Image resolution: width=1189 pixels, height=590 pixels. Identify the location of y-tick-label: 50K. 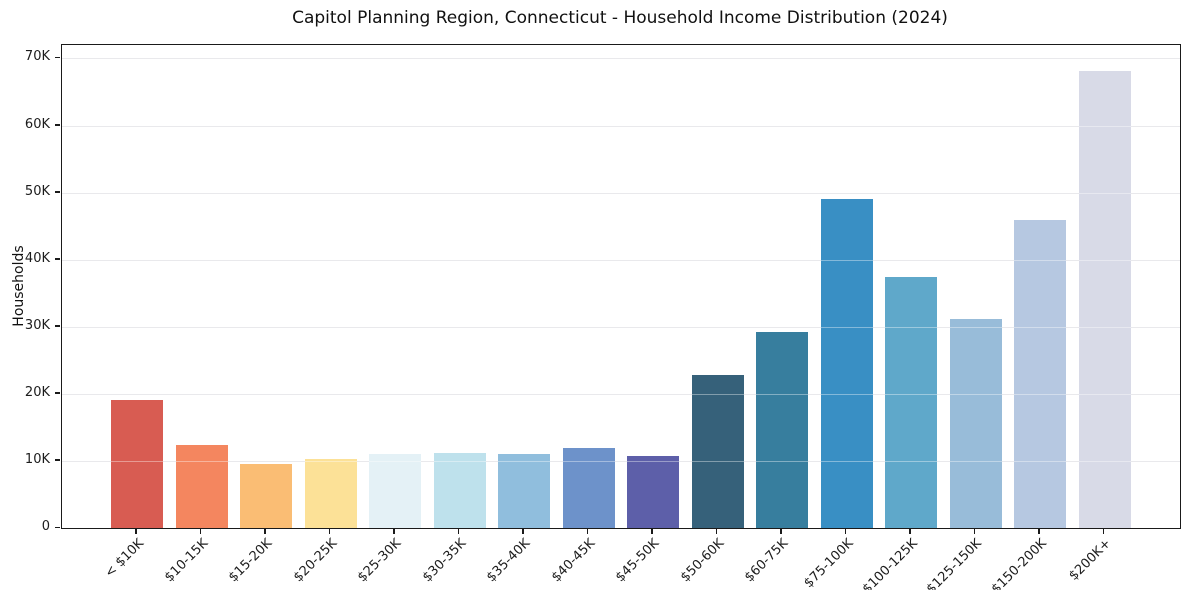
(37, 191).